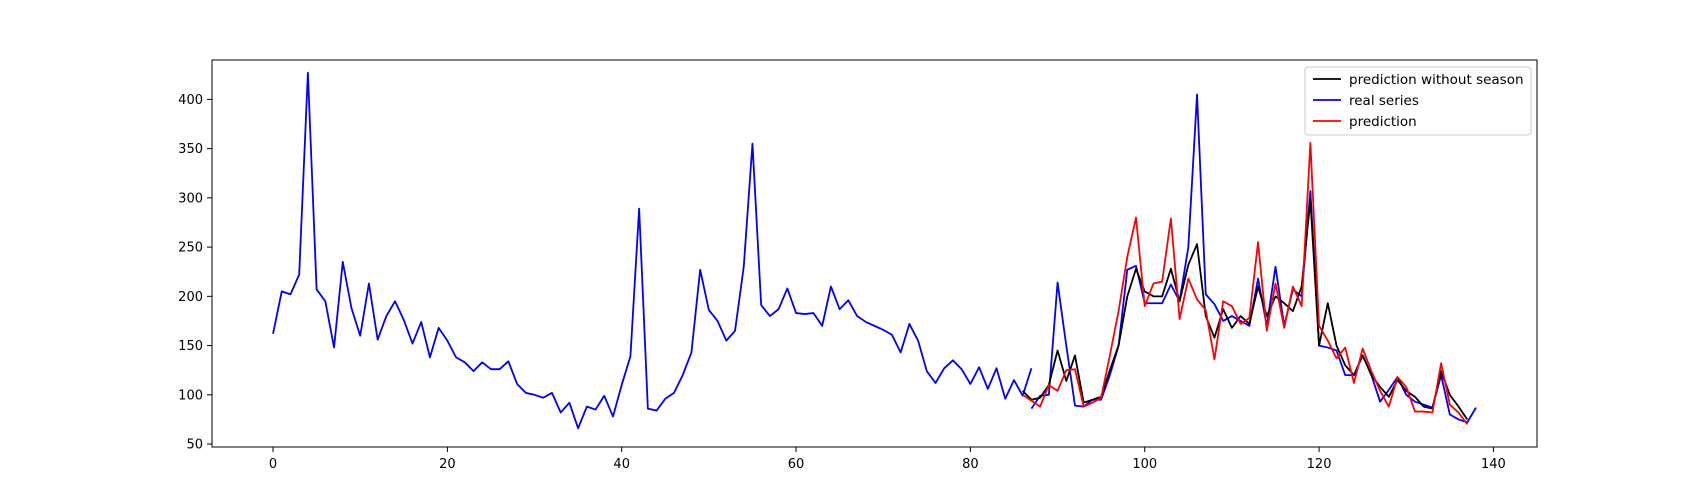 The height and width of the screenshot is (500, 1700). Describe the element at coordinates (1245, 283) in the screenshot. I see `series-line-prediction` at that location.